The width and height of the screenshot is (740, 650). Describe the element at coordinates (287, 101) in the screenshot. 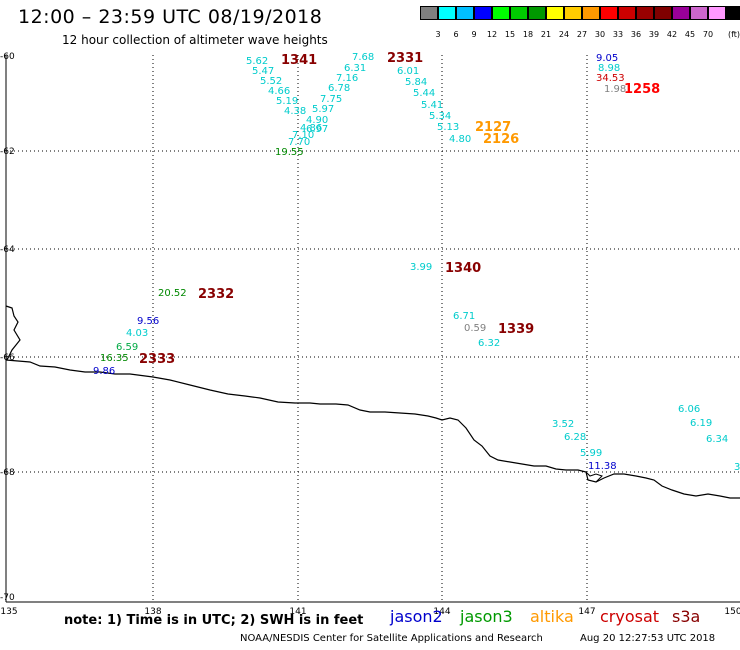

I see `wave-height-value: 5.19` at that location.